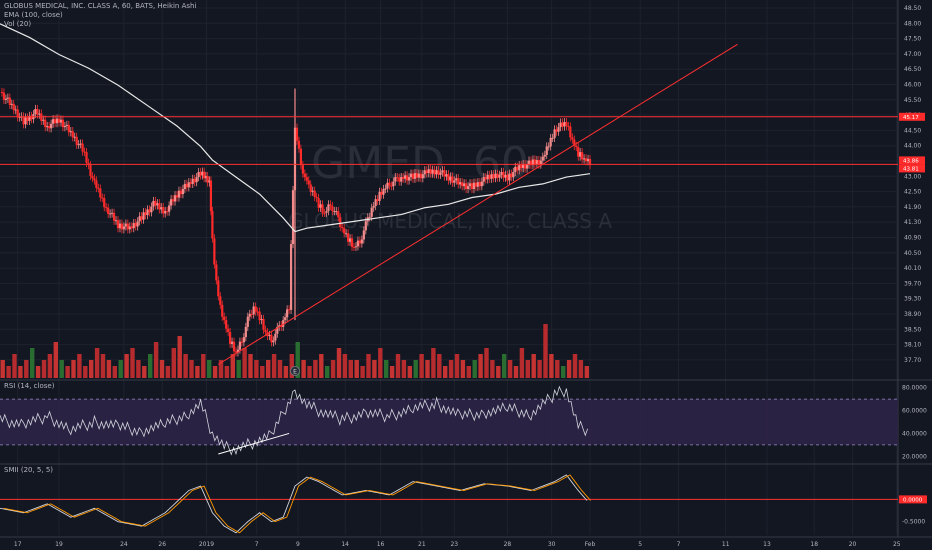 The image size is (932, 550). I want to click on time-tick-label: 7, so click(679, 544).